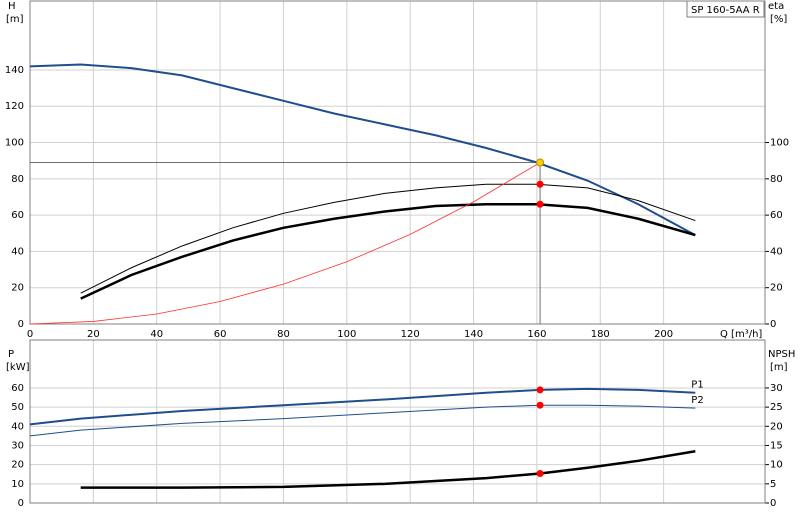 Image resolution: width=800 pixels, height=520 pixels. I want to click on y-tick-label: 140, so click(14, 70).